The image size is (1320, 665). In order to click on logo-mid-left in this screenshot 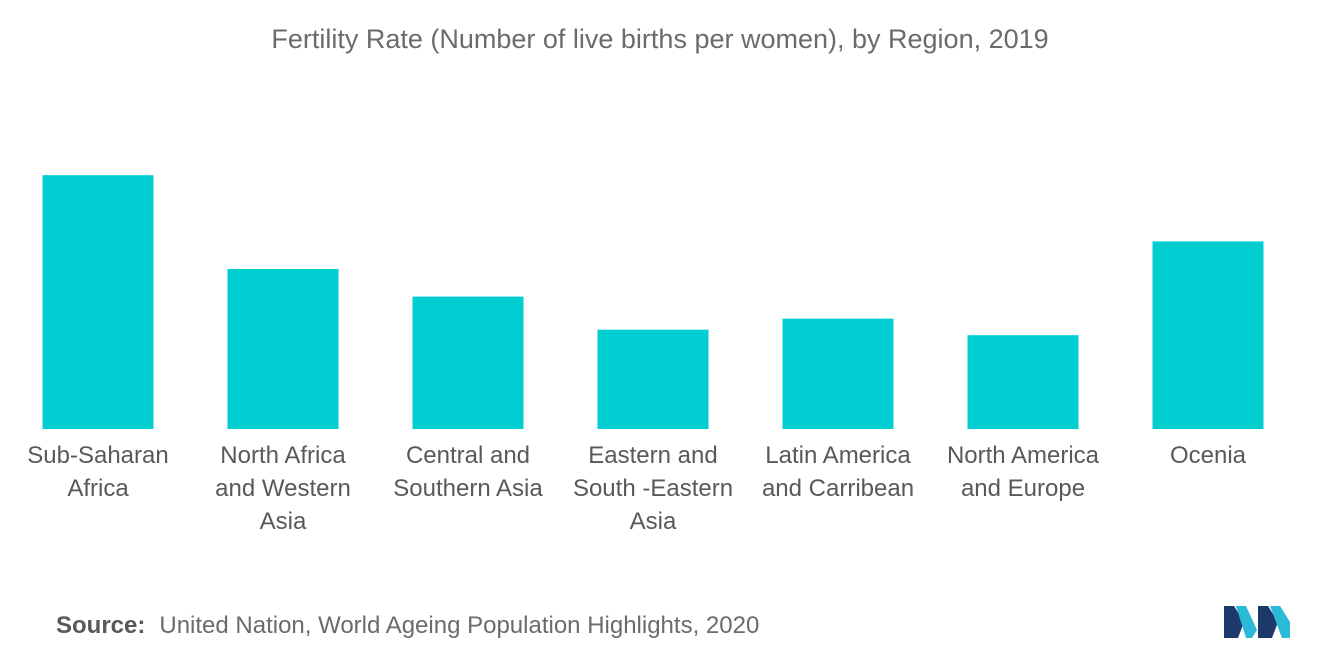, I will do `click(1246, 622)`.